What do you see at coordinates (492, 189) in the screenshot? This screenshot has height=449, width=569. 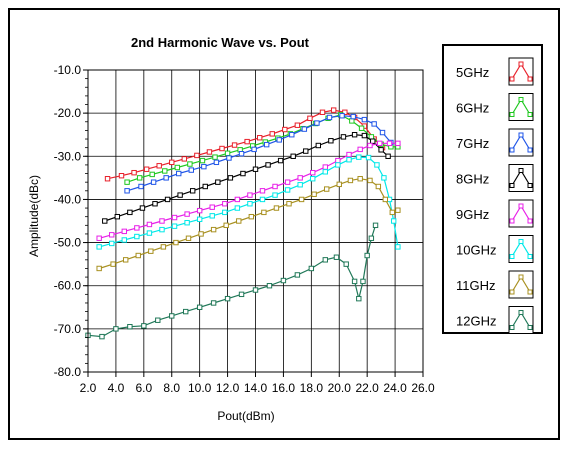 I see `legend: 5GHz 6GHz 7GHz 8GHz 9GHz 10GHz 11GHz 12GHz` at bounding box center [492, 189].